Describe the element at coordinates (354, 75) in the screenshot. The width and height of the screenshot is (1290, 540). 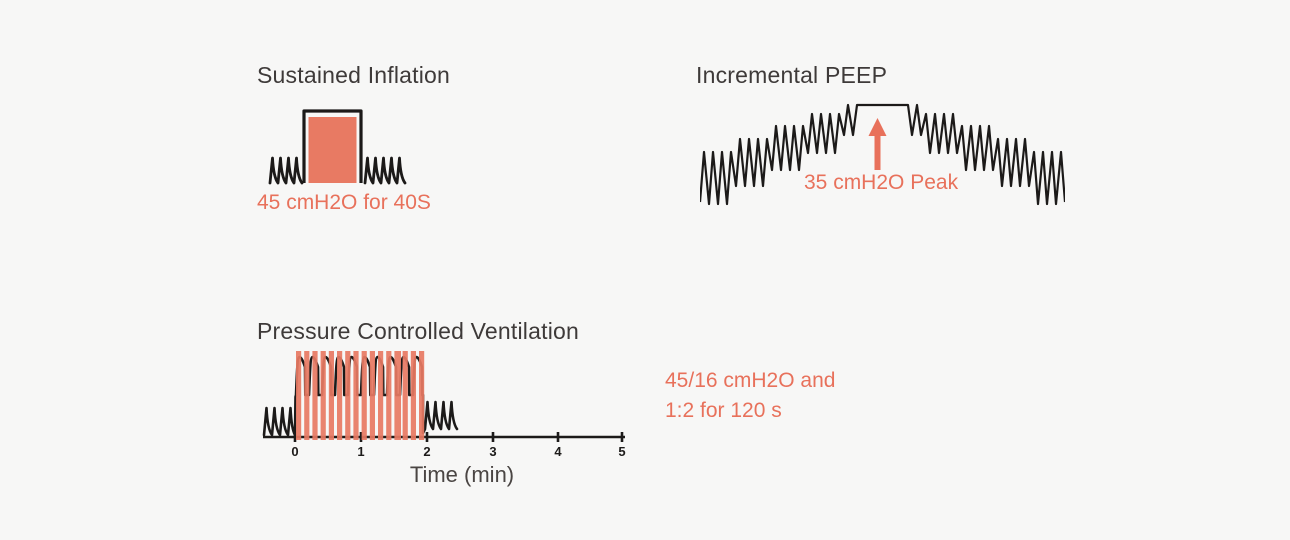
I see `sustained-inflation-title: Sustained Inflation` at that location.